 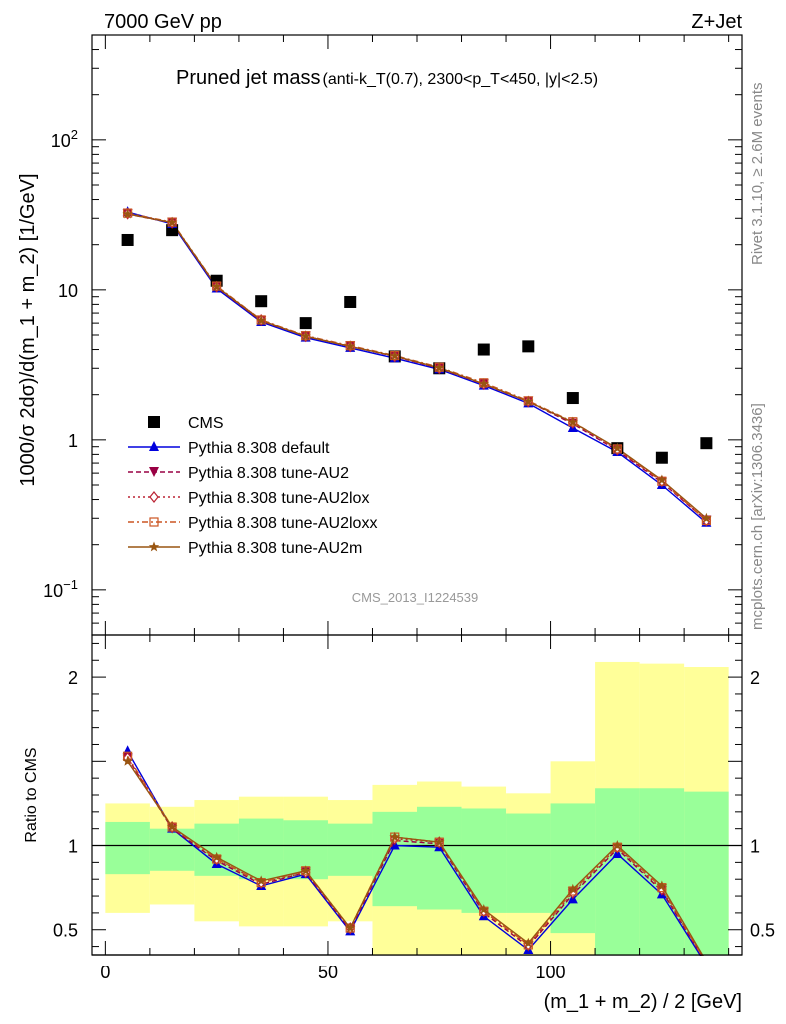 I want to click on energy-label: 7000 GeV pp, so click(x=163, y=22).